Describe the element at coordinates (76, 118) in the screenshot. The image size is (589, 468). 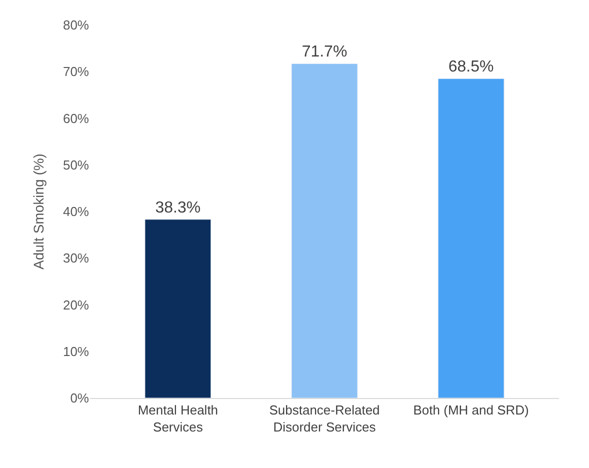
I see `y-tick-label: 60%` at that location.